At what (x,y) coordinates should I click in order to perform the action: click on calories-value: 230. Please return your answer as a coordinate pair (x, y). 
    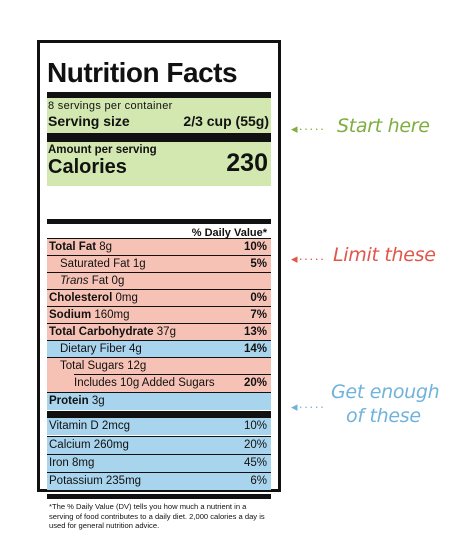
    Looking at the image, I should click on (247, 163).